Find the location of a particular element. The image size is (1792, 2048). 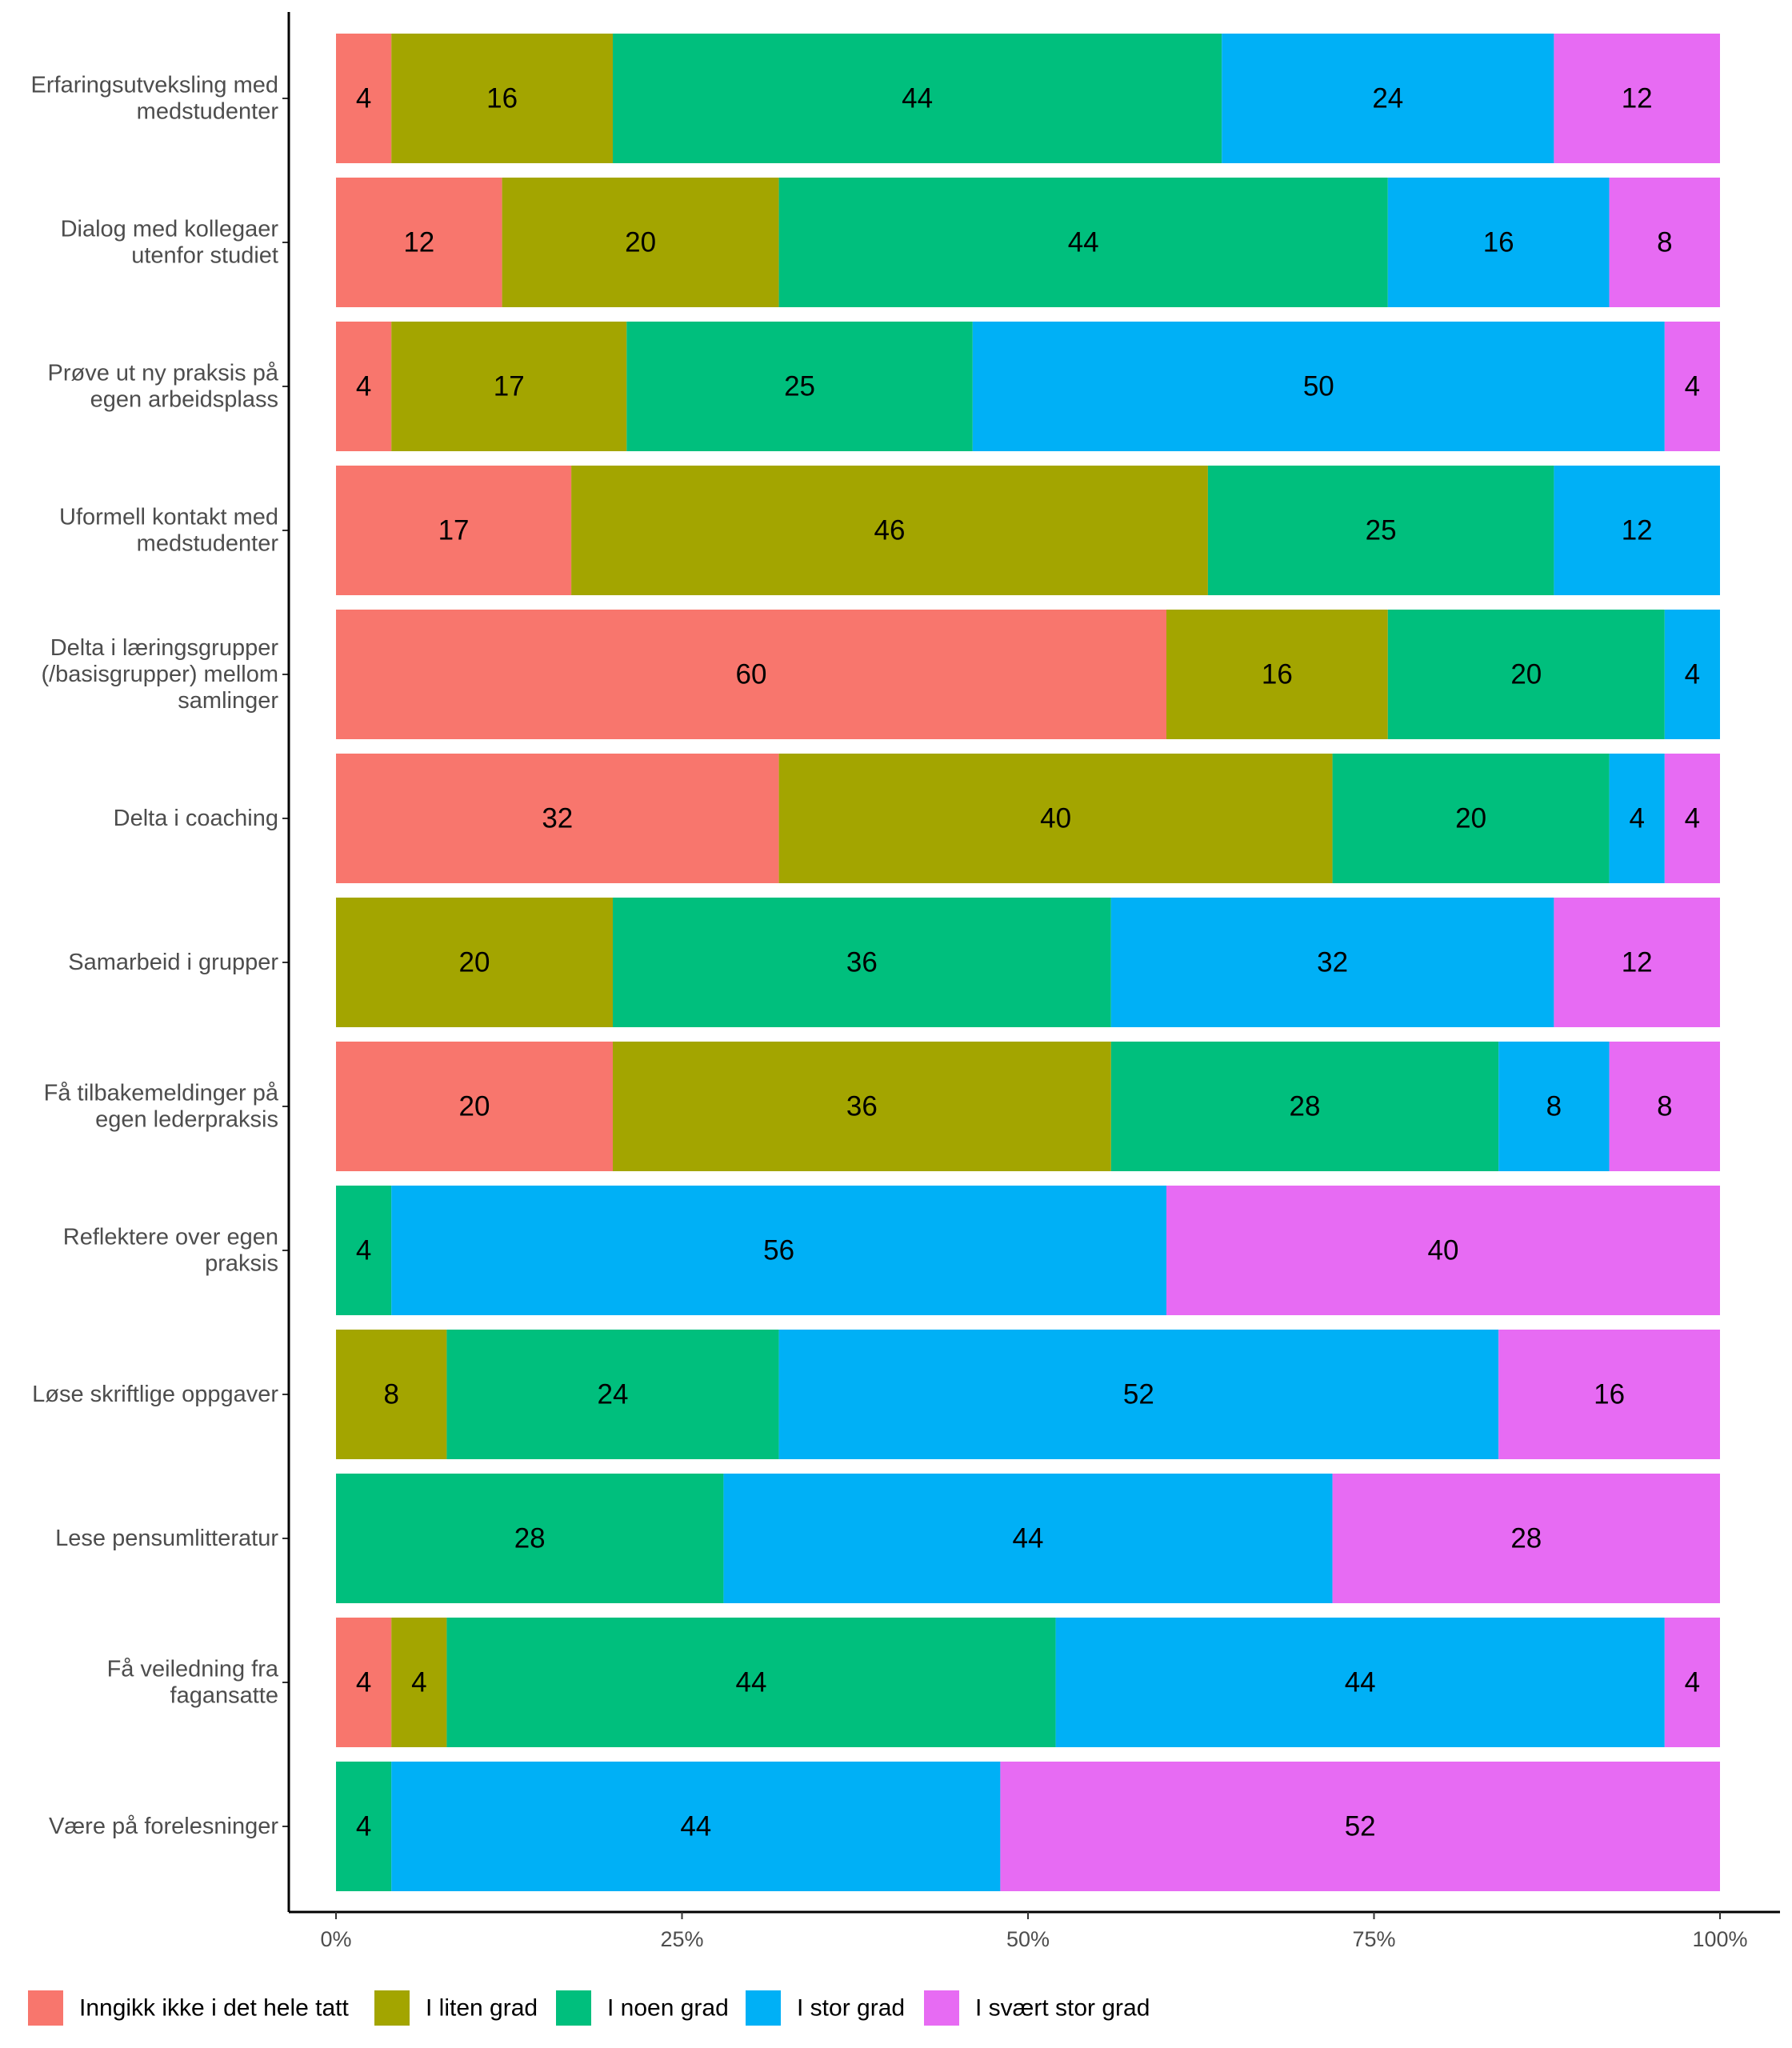

bar-value-label: 17 is located at coordinates (509, 386).